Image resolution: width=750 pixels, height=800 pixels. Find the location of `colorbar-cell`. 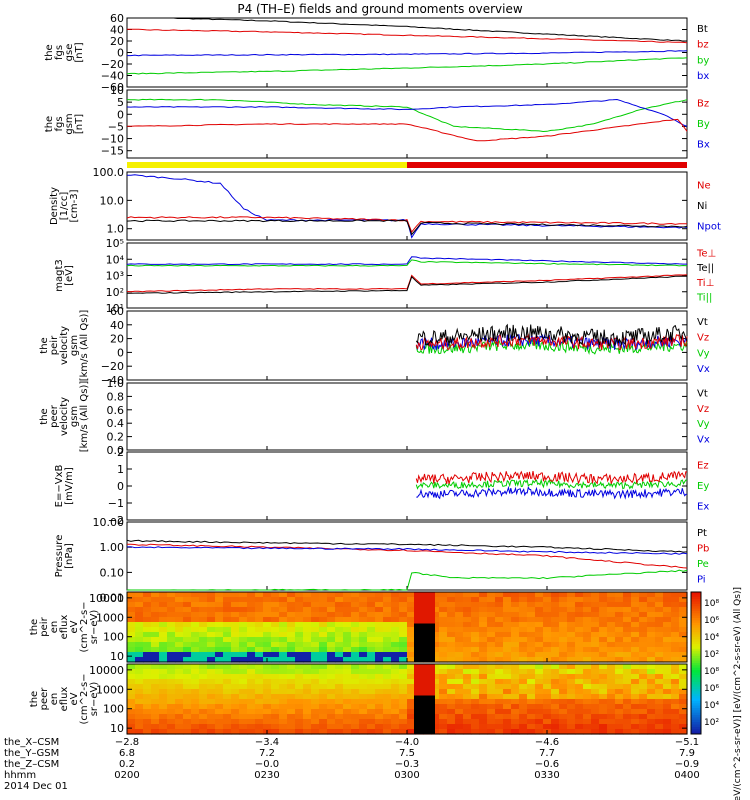

colorbar-cell is located at coordinates (696, 603).